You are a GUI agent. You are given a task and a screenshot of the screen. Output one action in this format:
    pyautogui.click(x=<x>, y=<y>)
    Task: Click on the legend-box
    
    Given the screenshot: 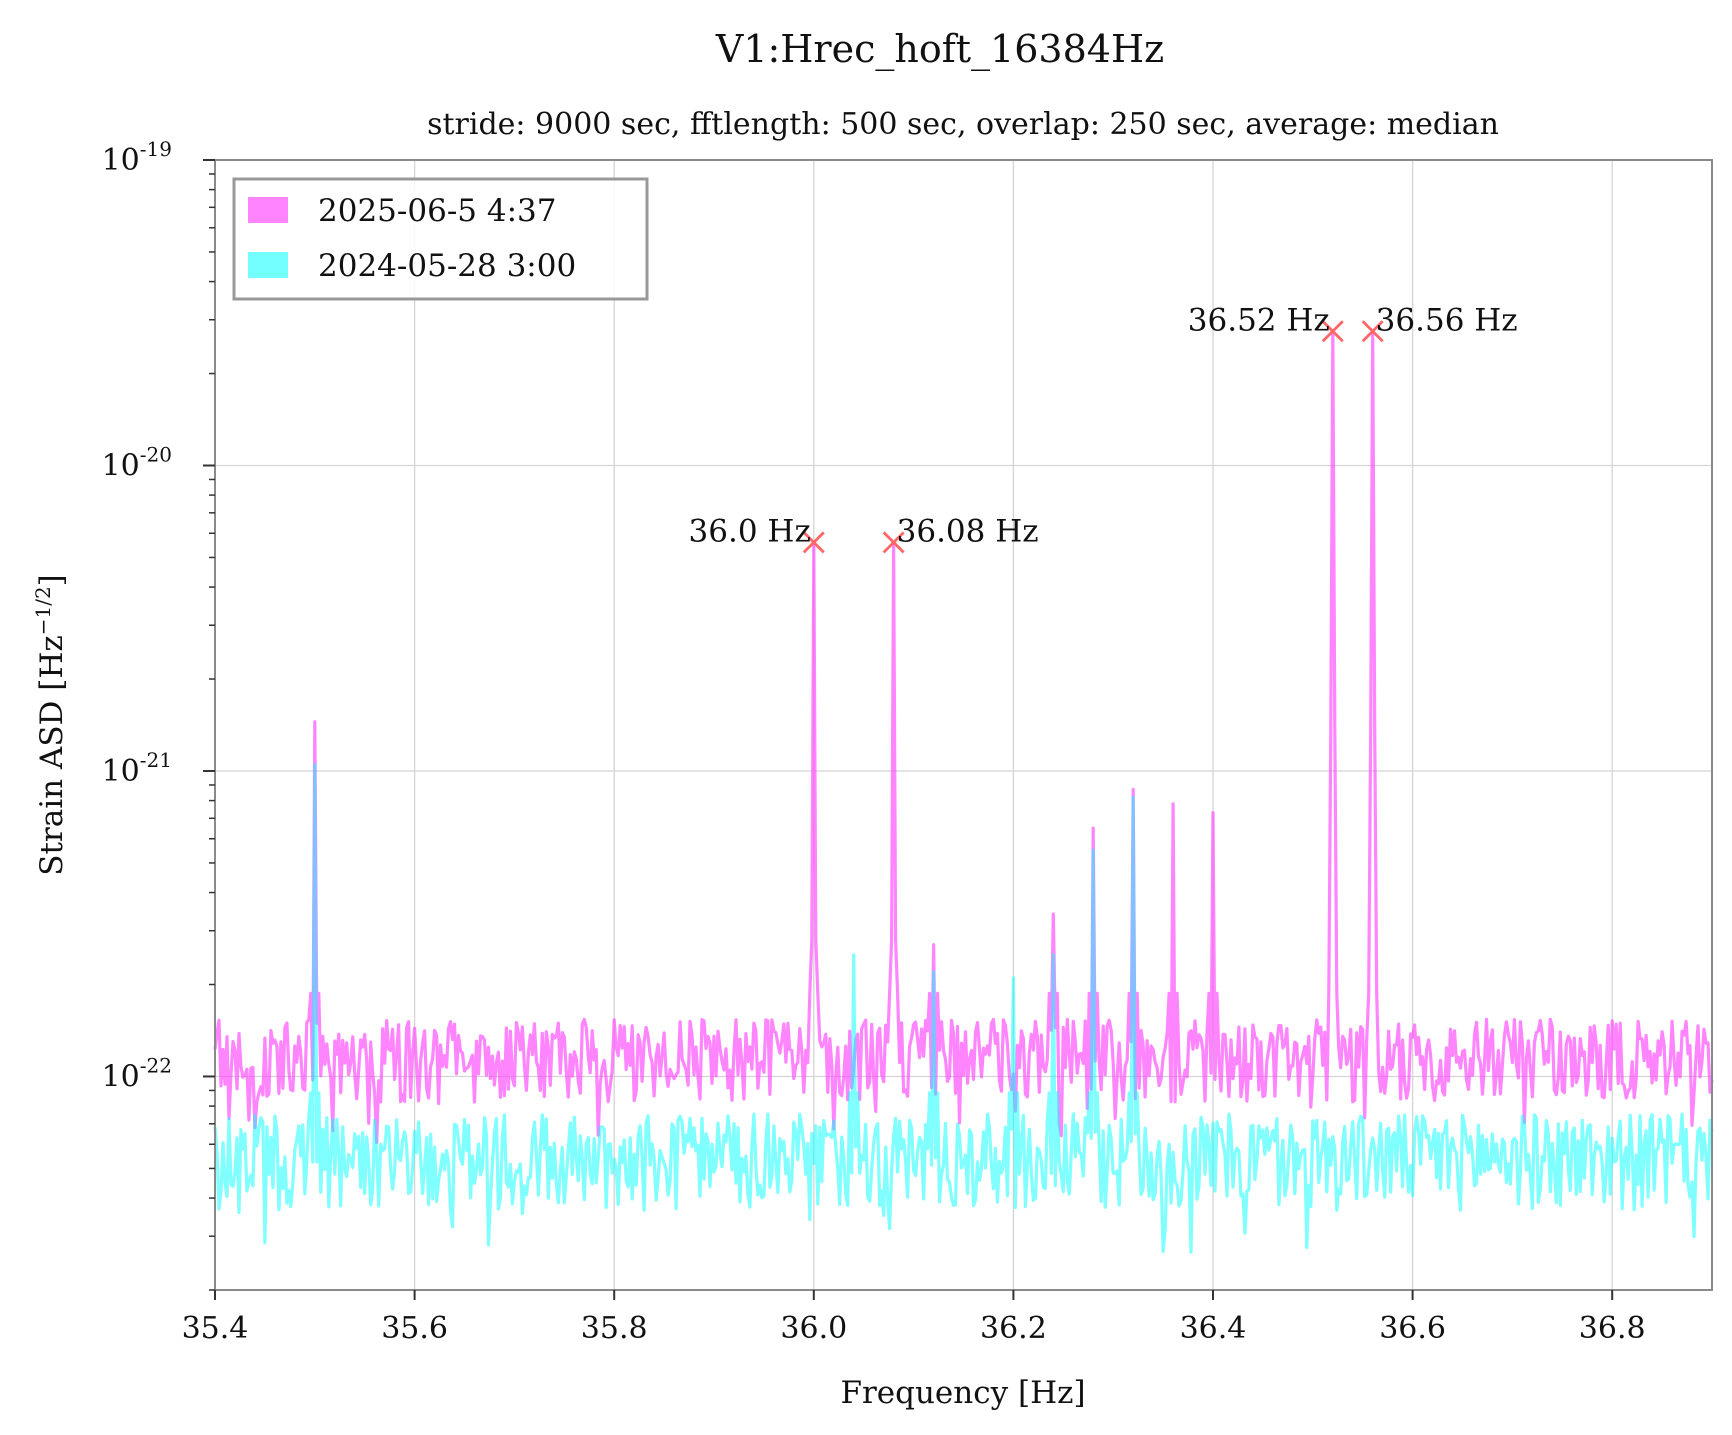 What is the action you would take?
    pyautogui.click(x=440, y=239)
    